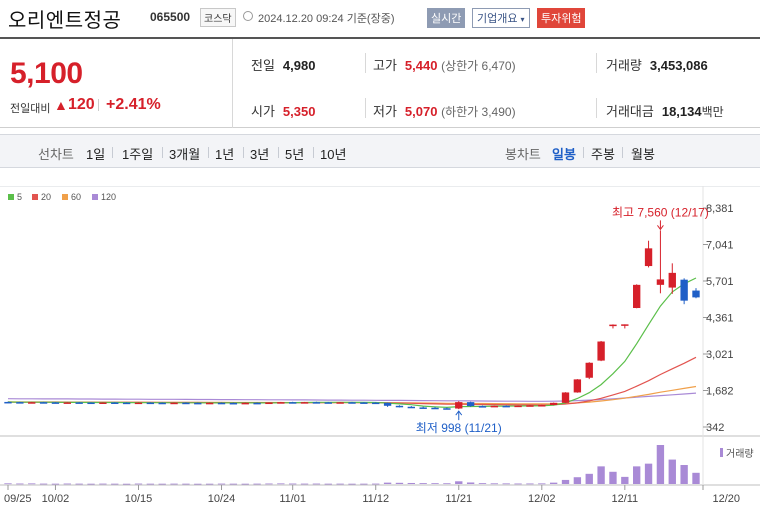 The width and height of the screenshot is (760, 510). What do you see at coordinates (222, 499) in the screenshot?
I see `x-tick-label: 10/24` at bounding box center [222, 499].